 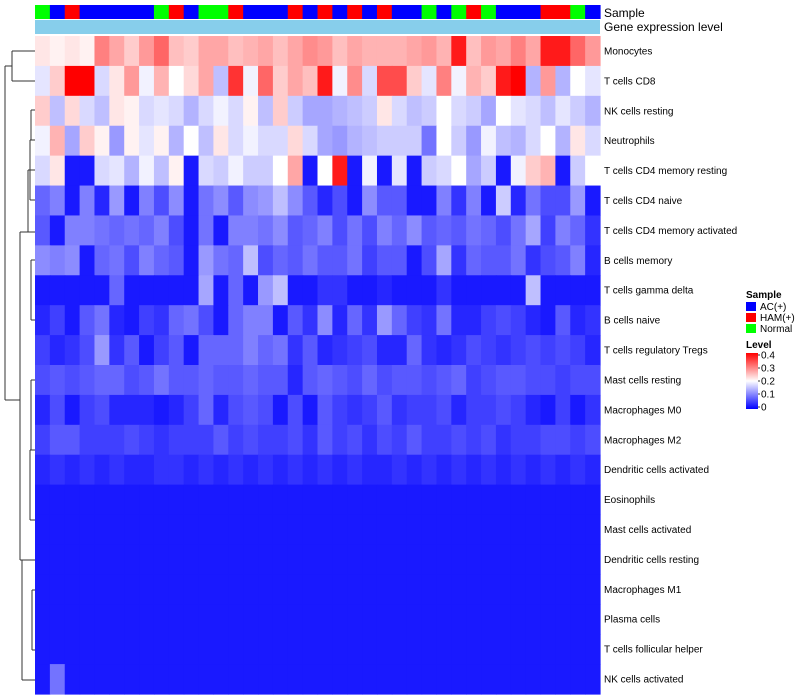 What do you see at coordinates (629, 141) in the screenshot?
I see `row-label: Neutrophils` at bounding box center [629, 141].